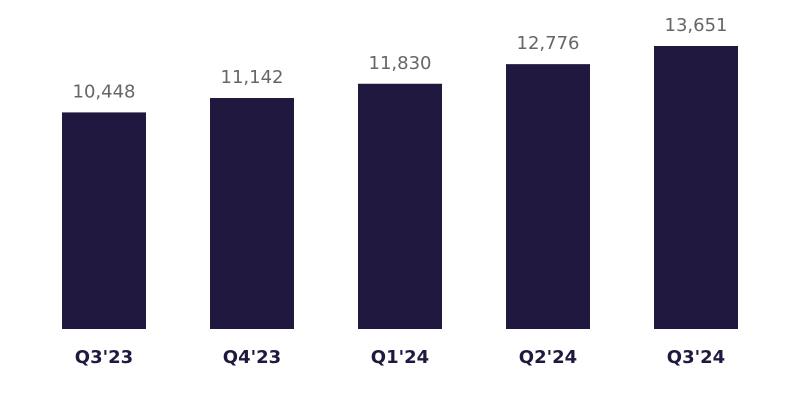 The image size is (800, 400). What do you see at coordinates (252, 357) in the screenshot?
I see `x-tick-label: Q4'23` at bounding box center [252, 357].